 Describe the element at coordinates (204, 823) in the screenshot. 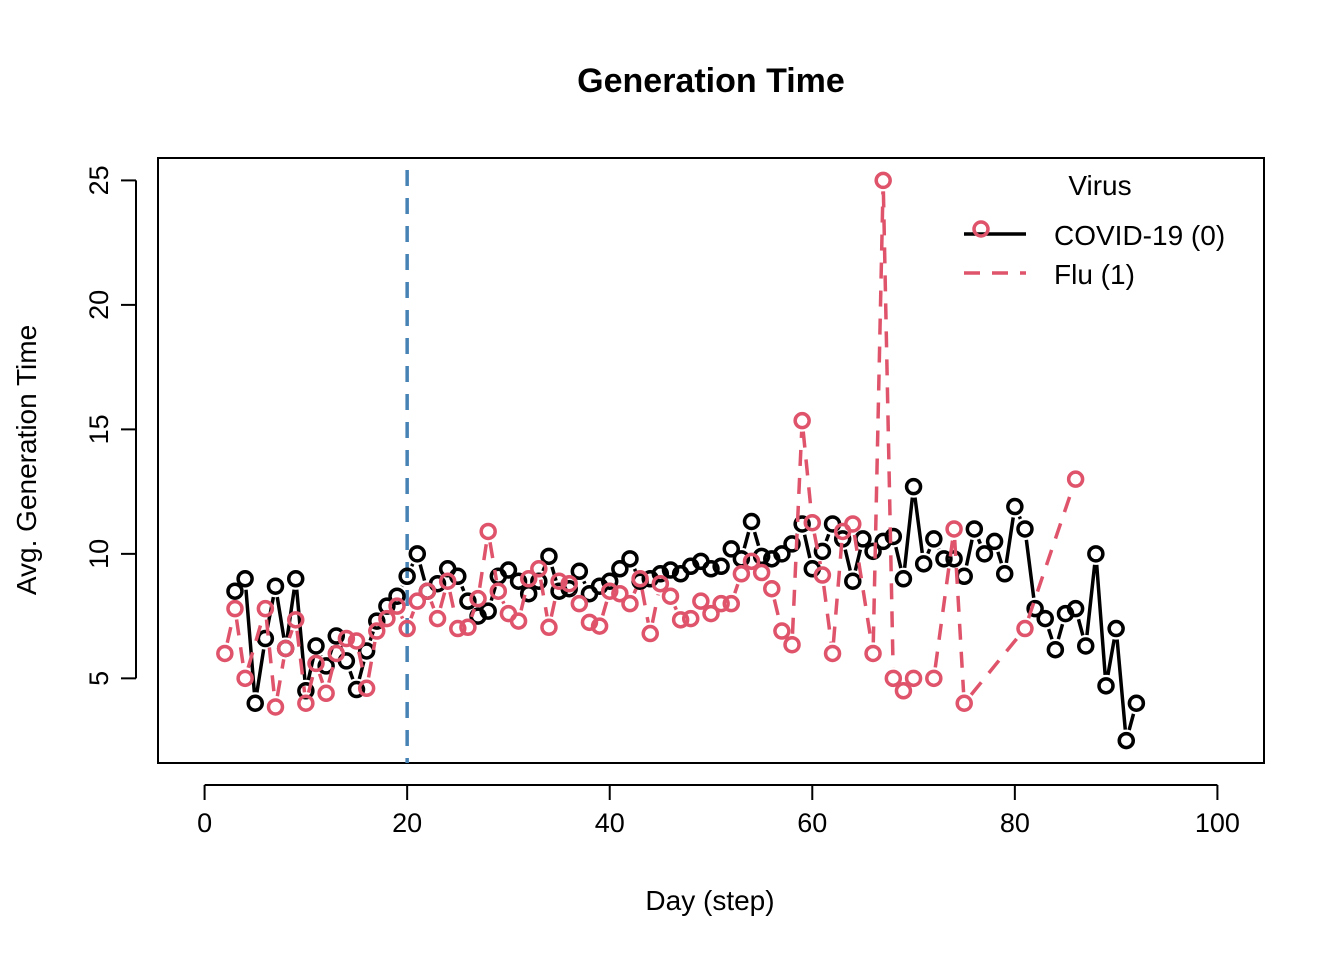

I see `x-tick-label: 0` at that location.